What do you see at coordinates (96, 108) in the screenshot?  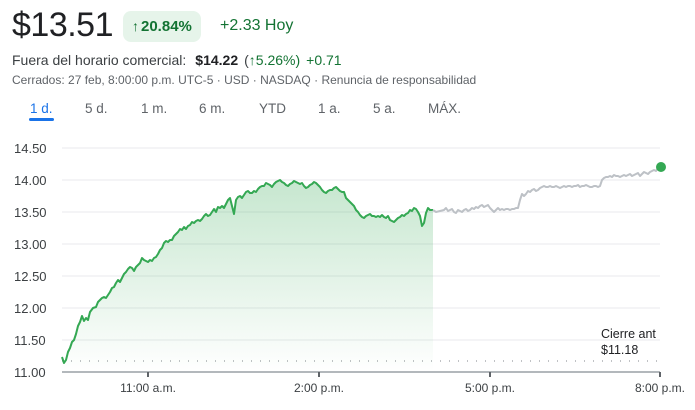 I see `tab-5d: 5 d.` at bounding box center [96, 108].